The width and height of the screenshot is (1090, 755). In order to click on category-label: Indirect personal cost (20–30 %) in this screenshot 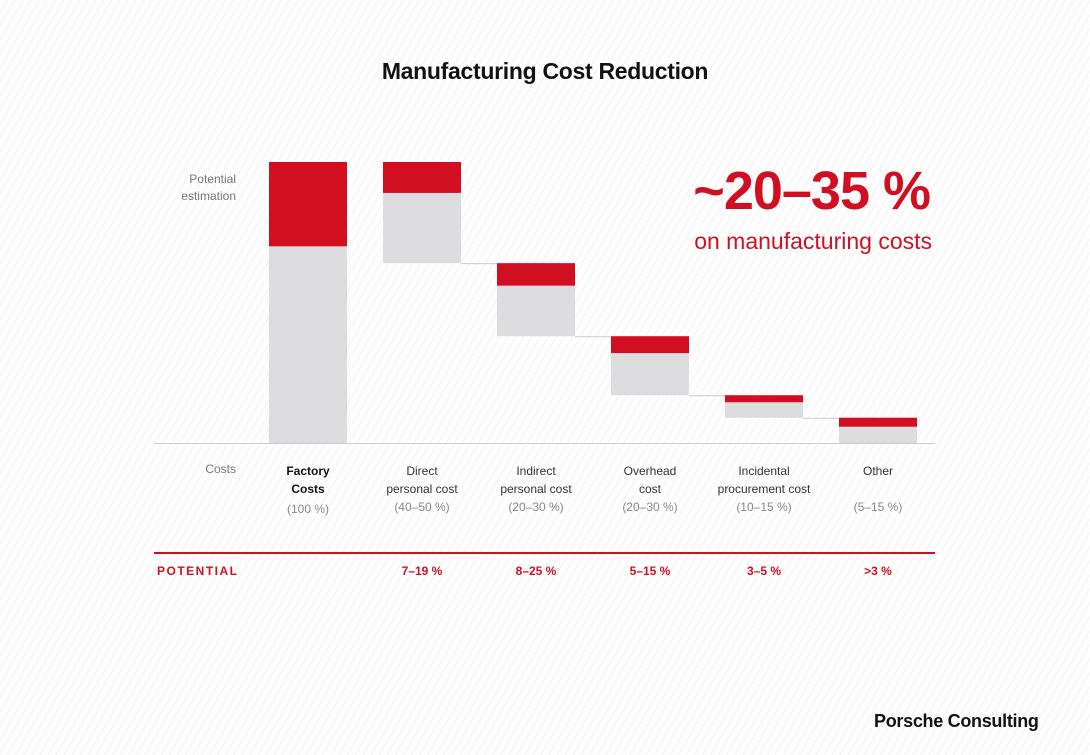, I will do `click(536, 489)`.